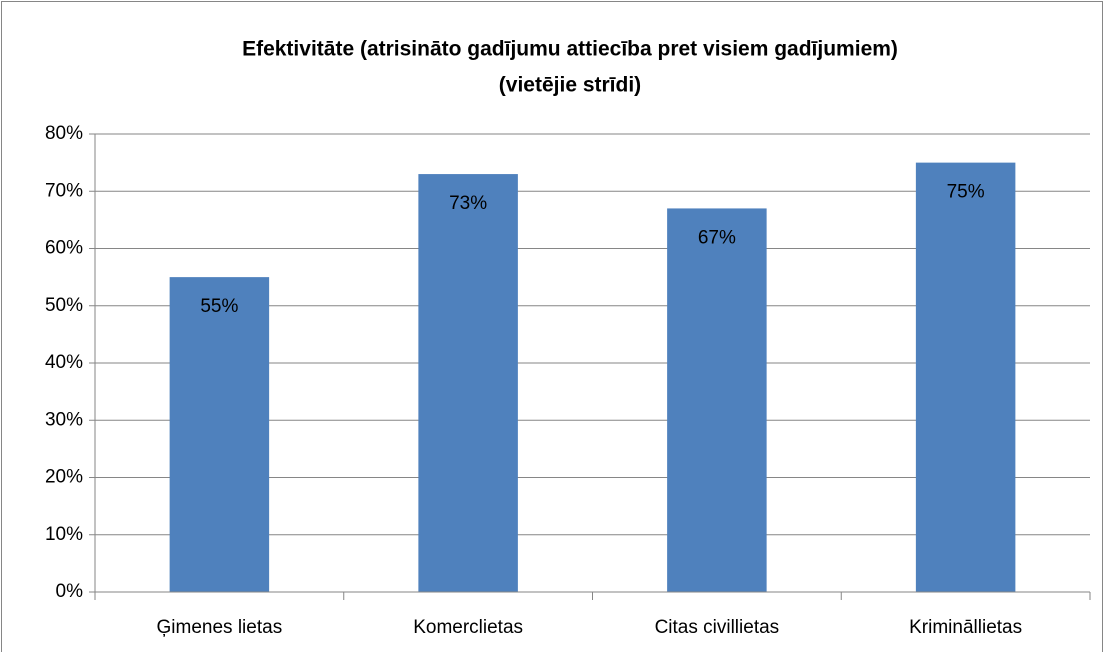 The image size is (1105, 652). Describe the element at coordinates (717, 237) in the screenshot. I see `data-label: 67%` at that location.